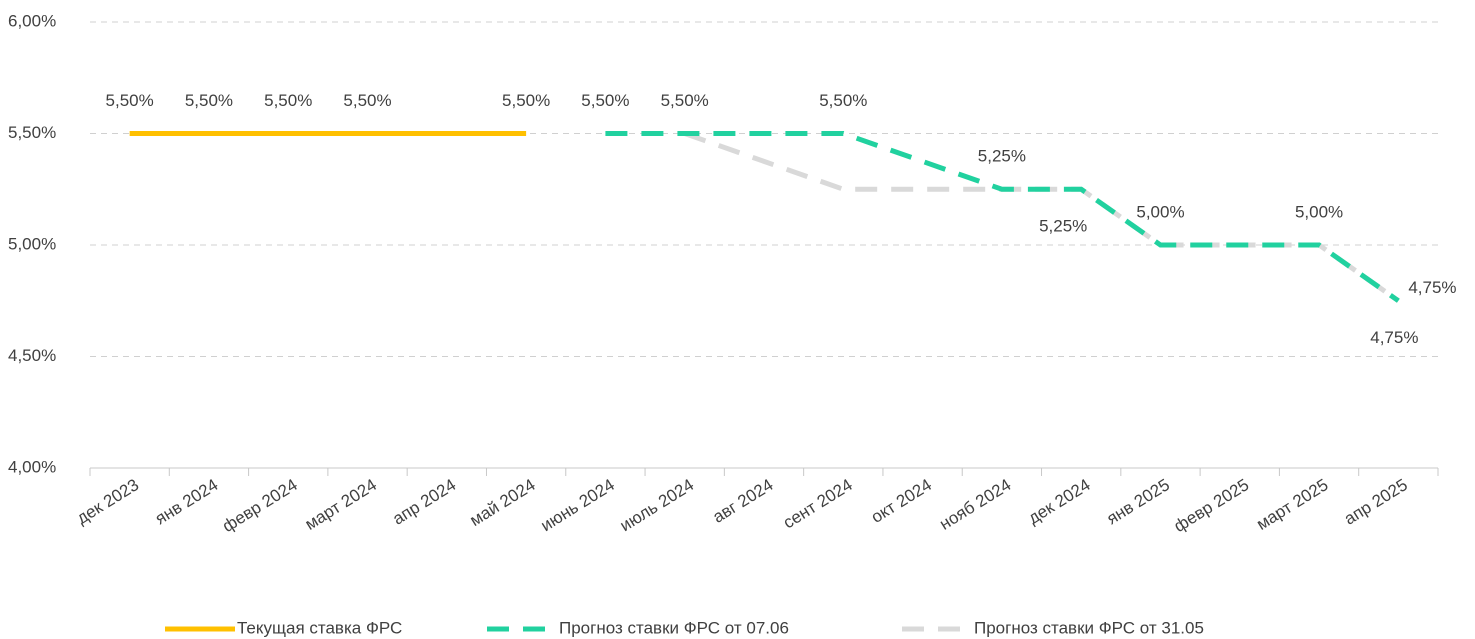 This screenshot has height=639, width=1475. Describe the element at coordinates (32, 20) in the screenshot. I see `y-tick-label: 6,00%` at that location.